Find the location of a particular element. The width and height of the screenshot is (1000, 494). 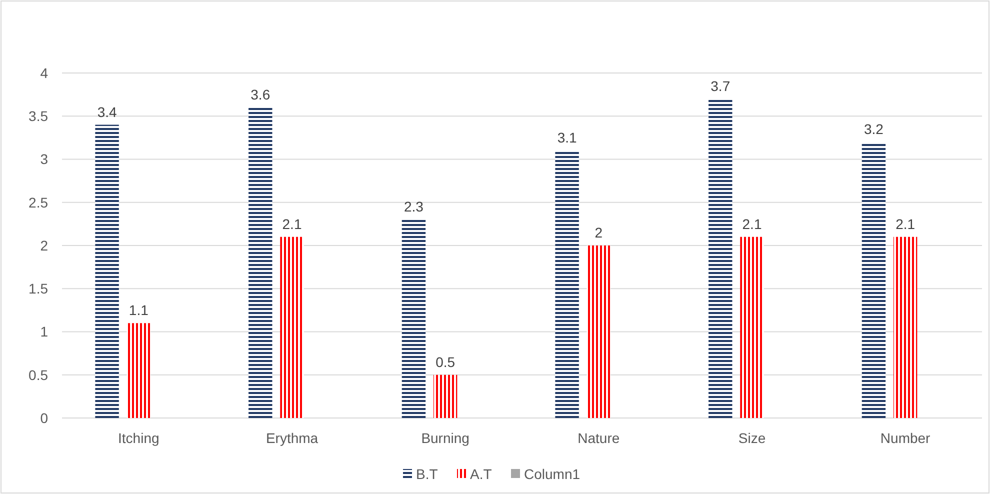

x-tick-label: Itching is located at coordinates (139, 438).